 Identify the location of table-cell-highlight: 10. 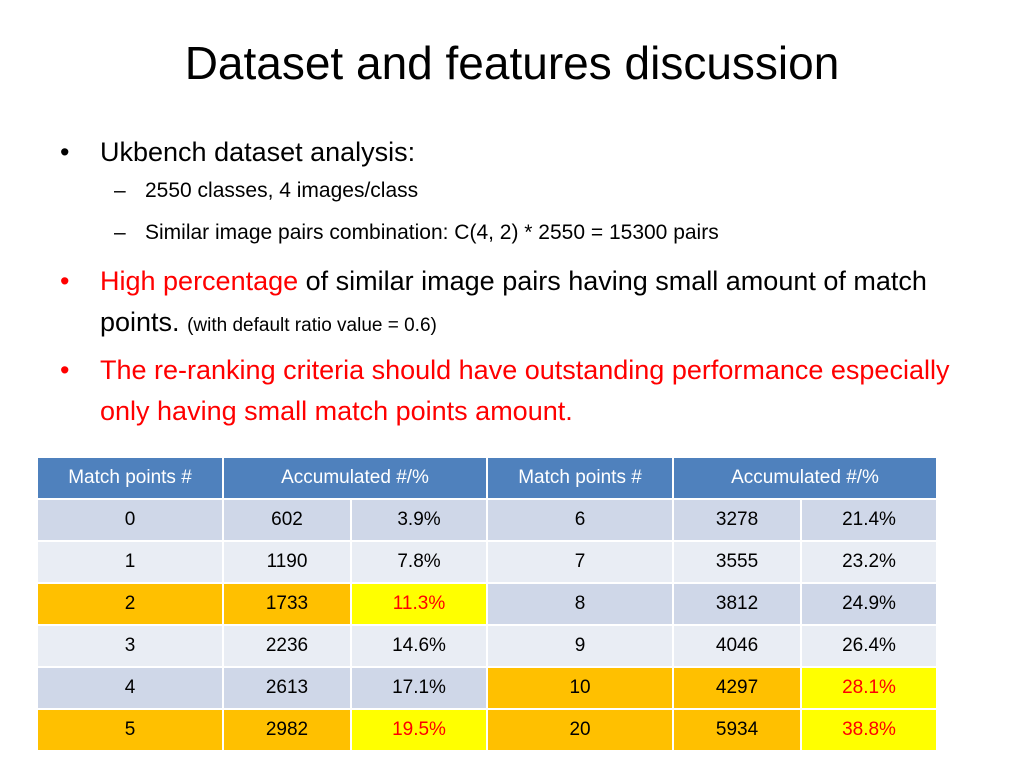
(580, 688).